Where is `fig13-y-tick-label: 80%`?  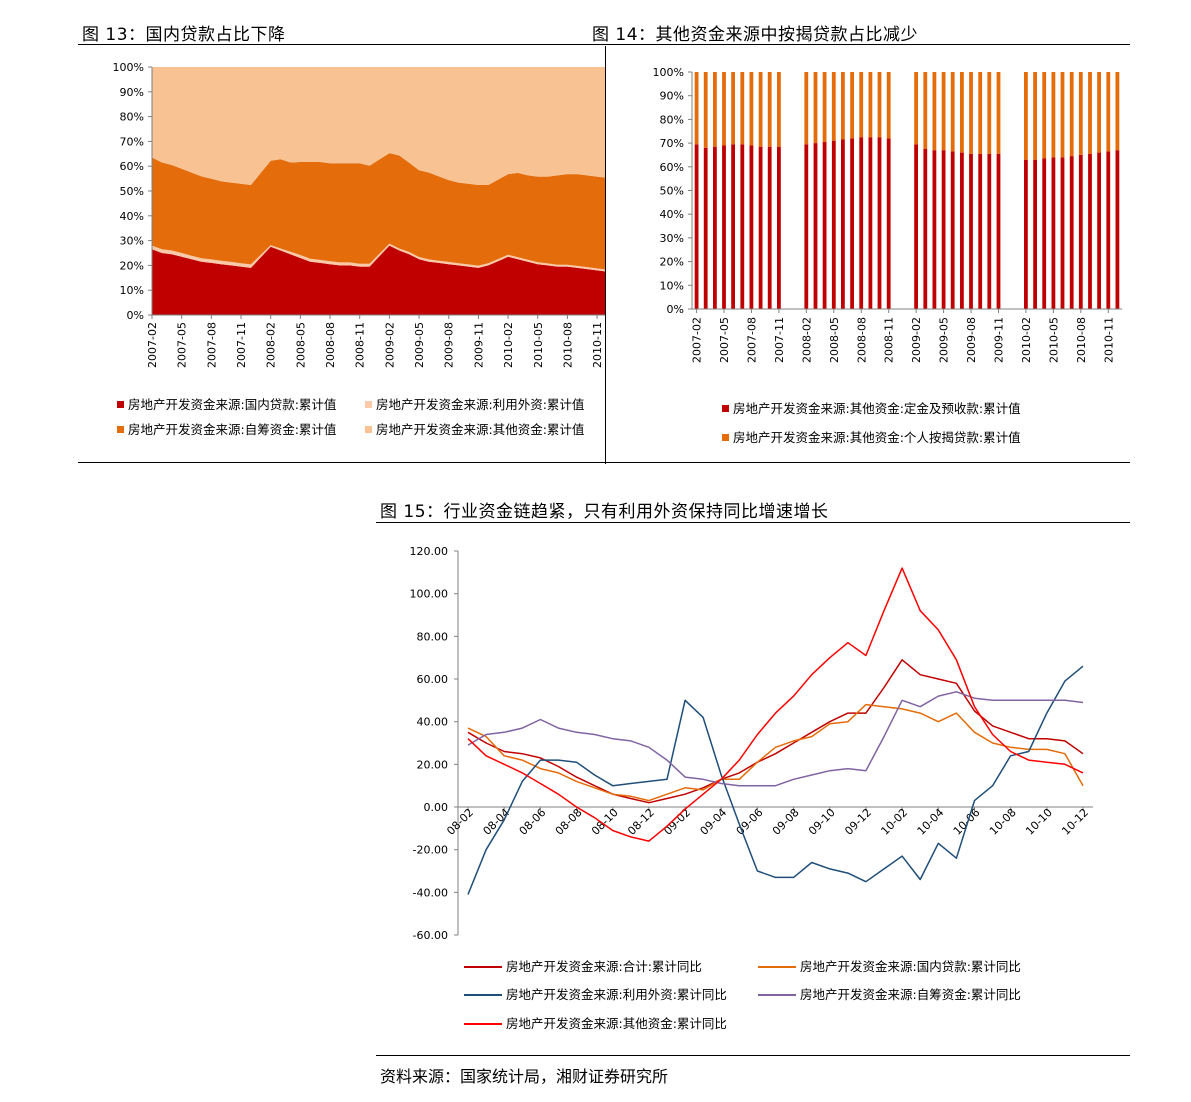
fig13-y-tick-label: 80% is located at coordinates (132, 117).